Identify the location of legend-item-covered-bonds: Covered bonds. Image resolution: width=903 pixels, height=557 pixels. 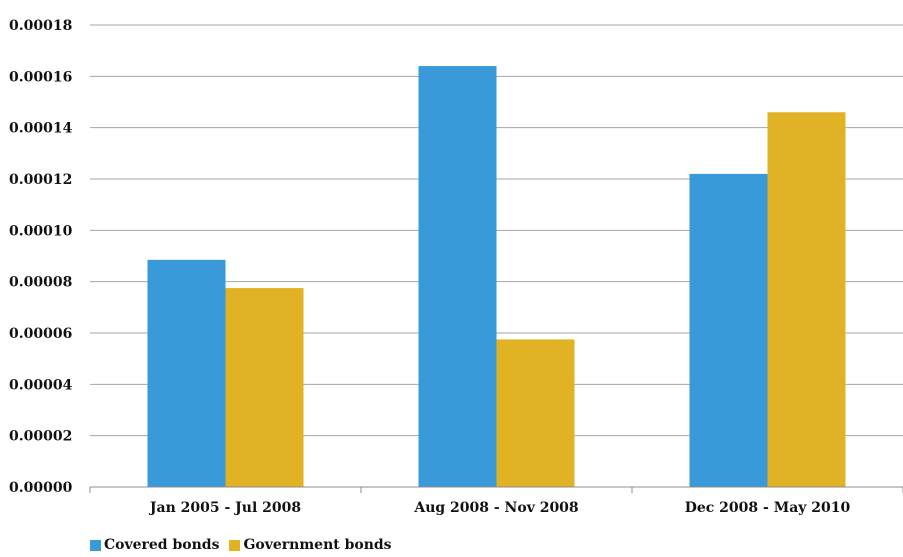
(154, 545).